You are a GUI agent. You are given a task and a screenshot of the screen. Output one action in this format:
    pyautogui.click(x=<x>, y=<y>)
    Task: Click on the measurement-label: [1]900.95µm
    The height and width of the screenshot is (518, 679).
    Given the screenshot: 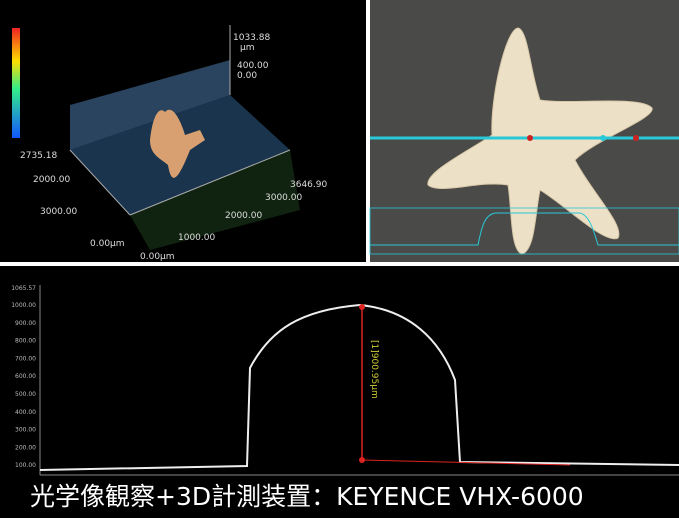 What is the action you would take?
    pyautogui.click(x=374, y=369)
    